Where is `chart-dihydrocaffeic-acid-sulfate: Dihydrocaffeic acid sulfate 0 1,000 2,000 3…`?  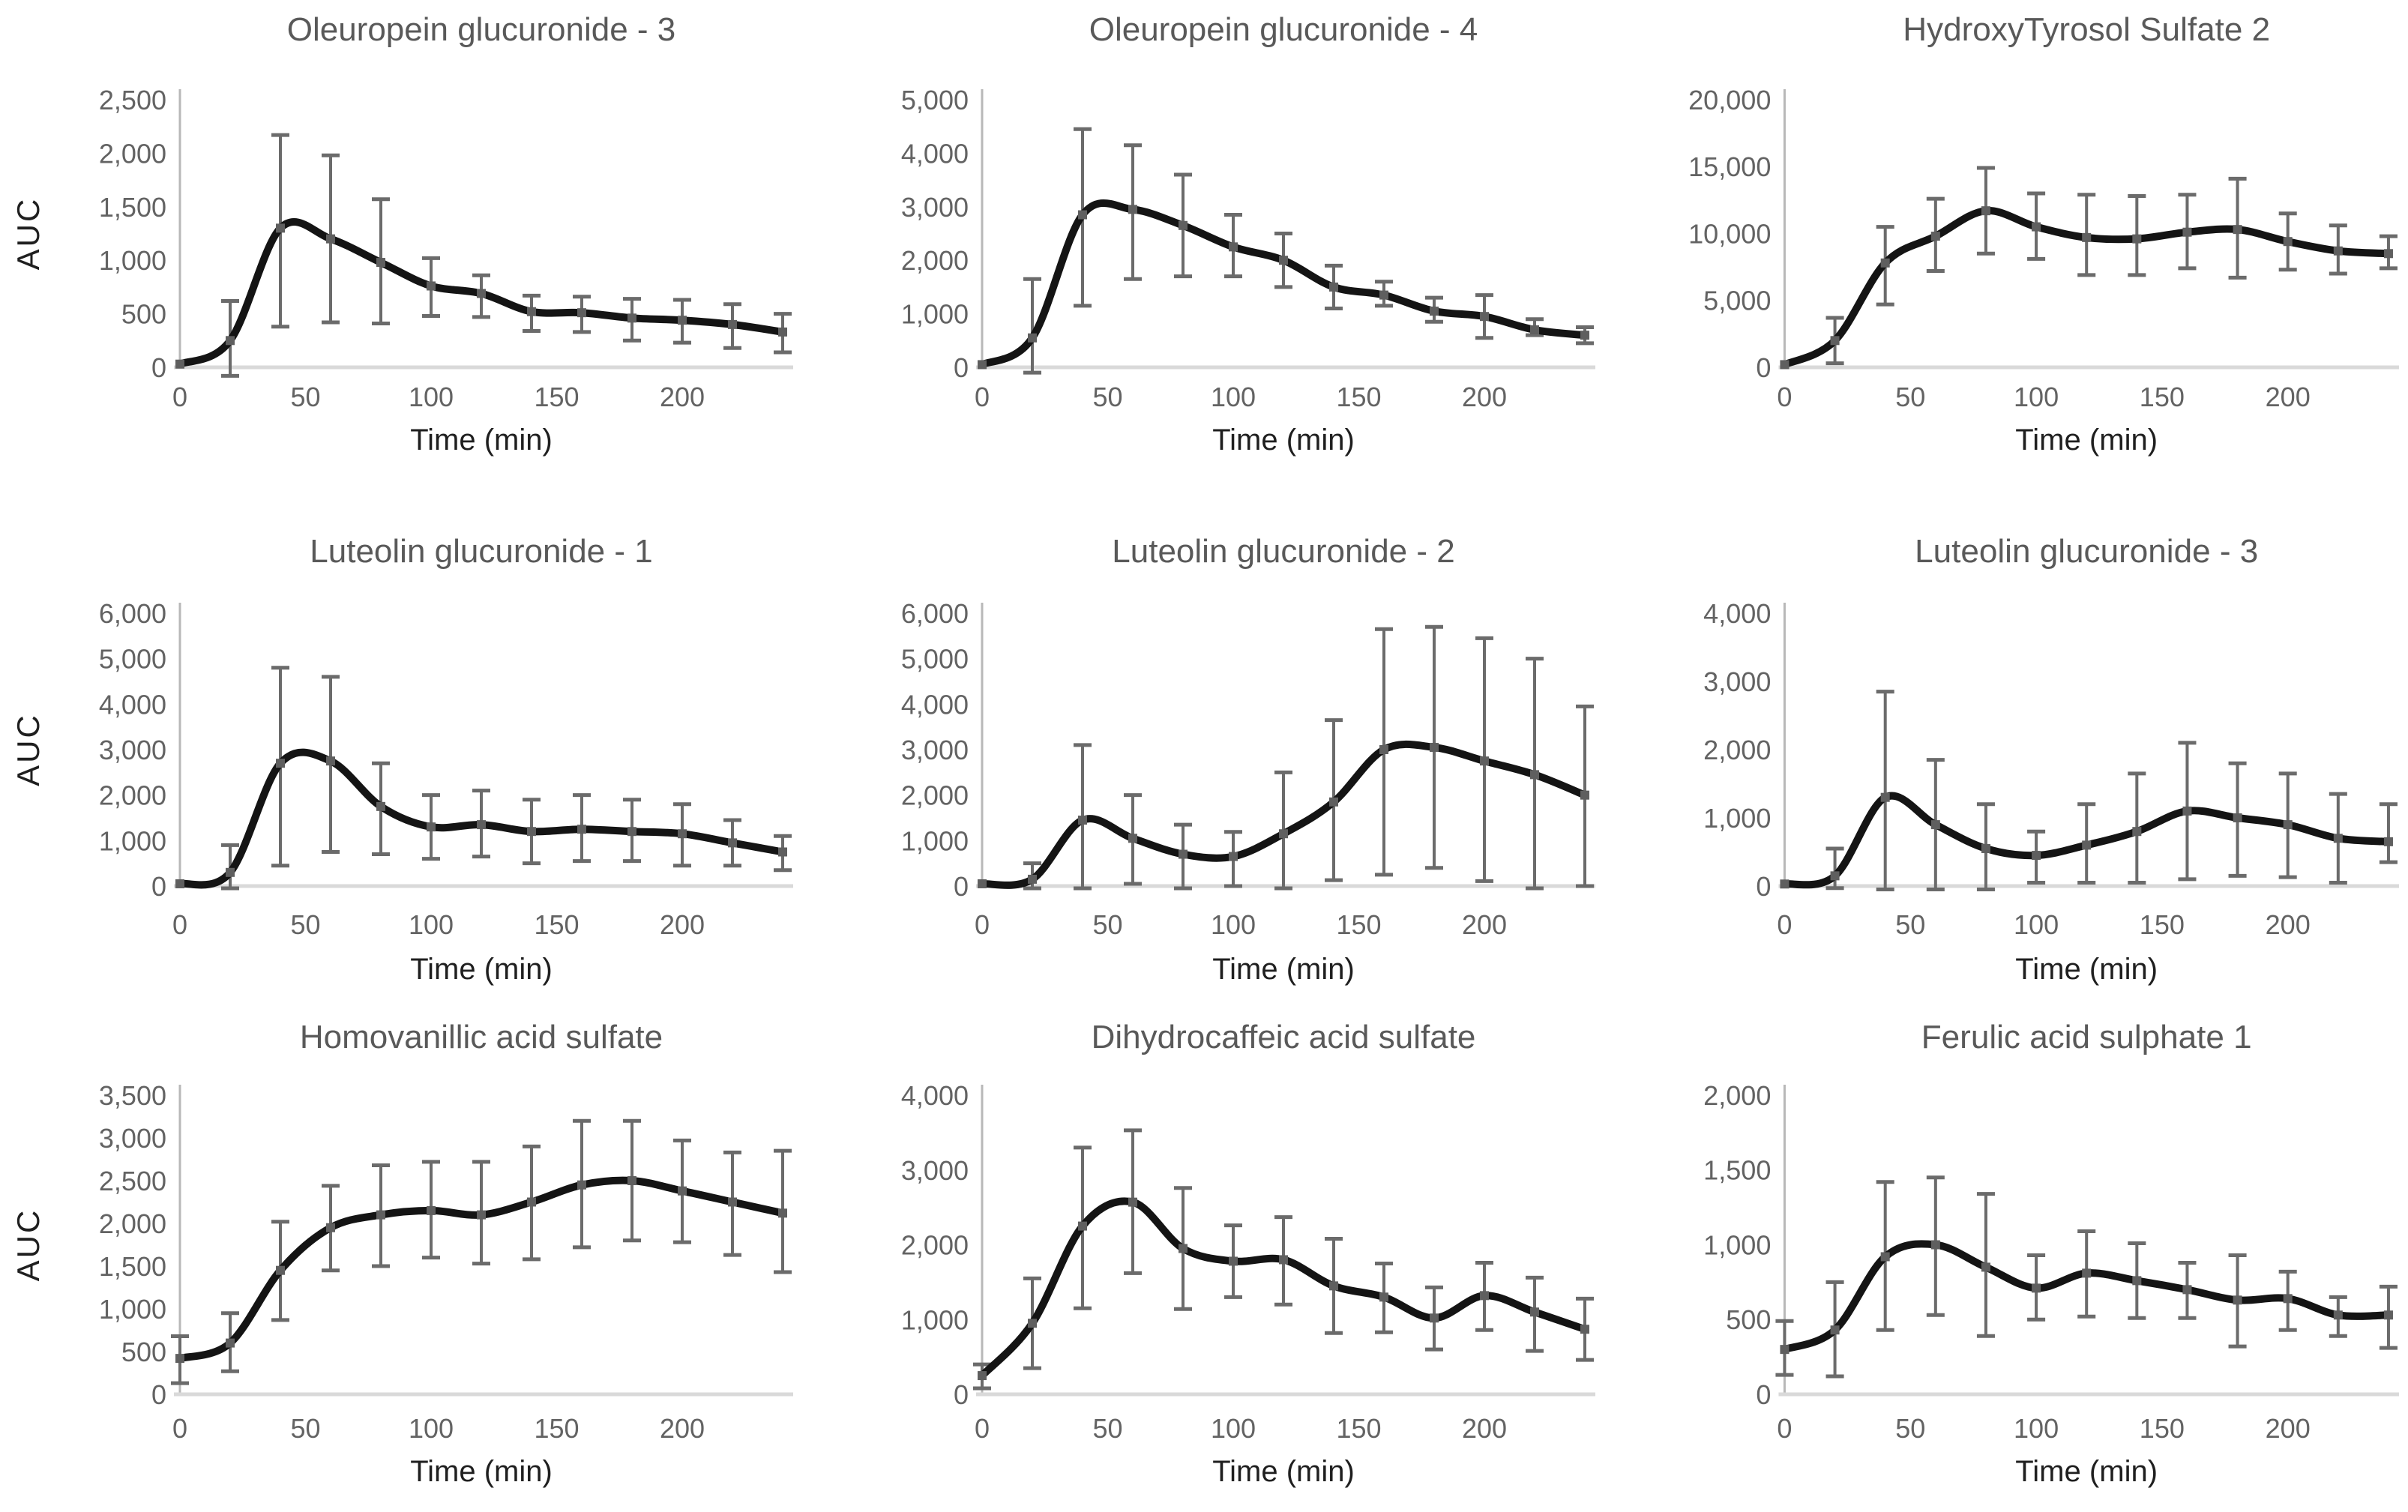 chart-dihydrocaffeic-acid-sulfate: Dihydrocaffeic acid sulfate 0 1,000 2,000 3… is located at coordinates (1203, 1258).